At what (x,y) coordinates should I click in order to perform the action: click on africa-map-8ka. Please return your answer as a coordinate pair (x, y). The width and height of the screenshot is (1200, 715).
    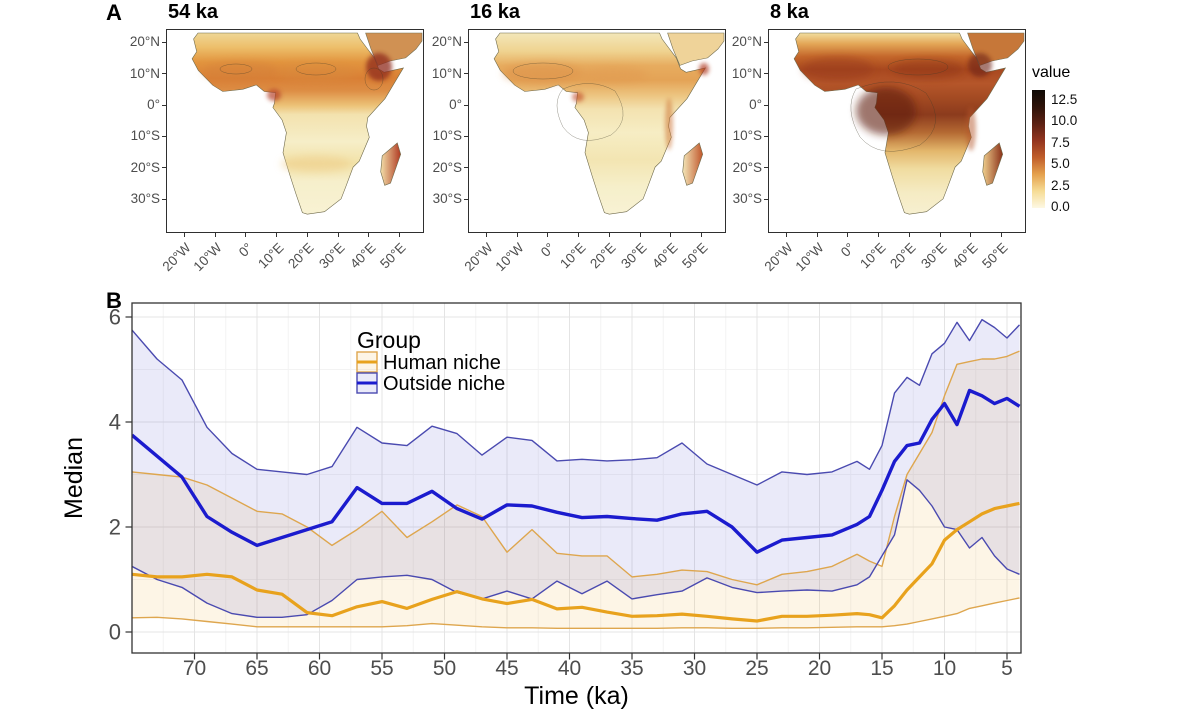
    Looking at the image, I should click on (897, 131).